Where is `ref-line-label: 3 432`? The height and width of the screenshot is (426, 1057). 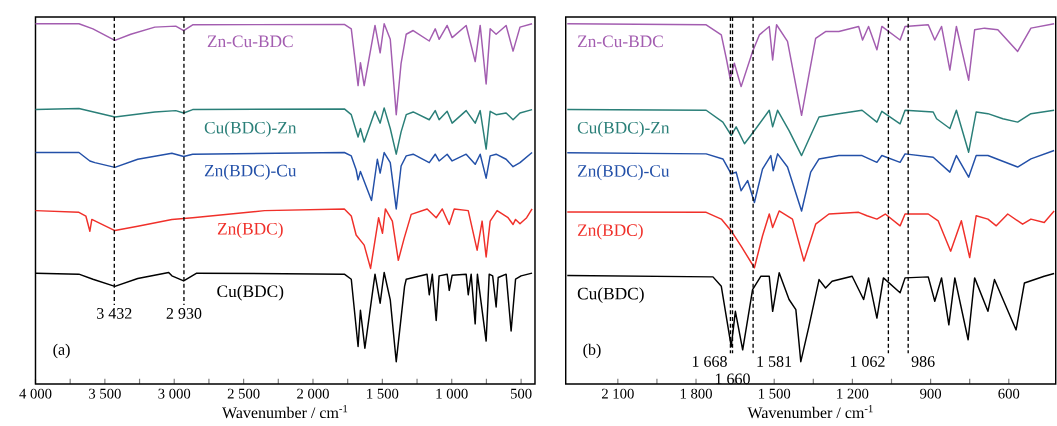
ref-line-label: 3 432 is located at coordinates (114, 313).